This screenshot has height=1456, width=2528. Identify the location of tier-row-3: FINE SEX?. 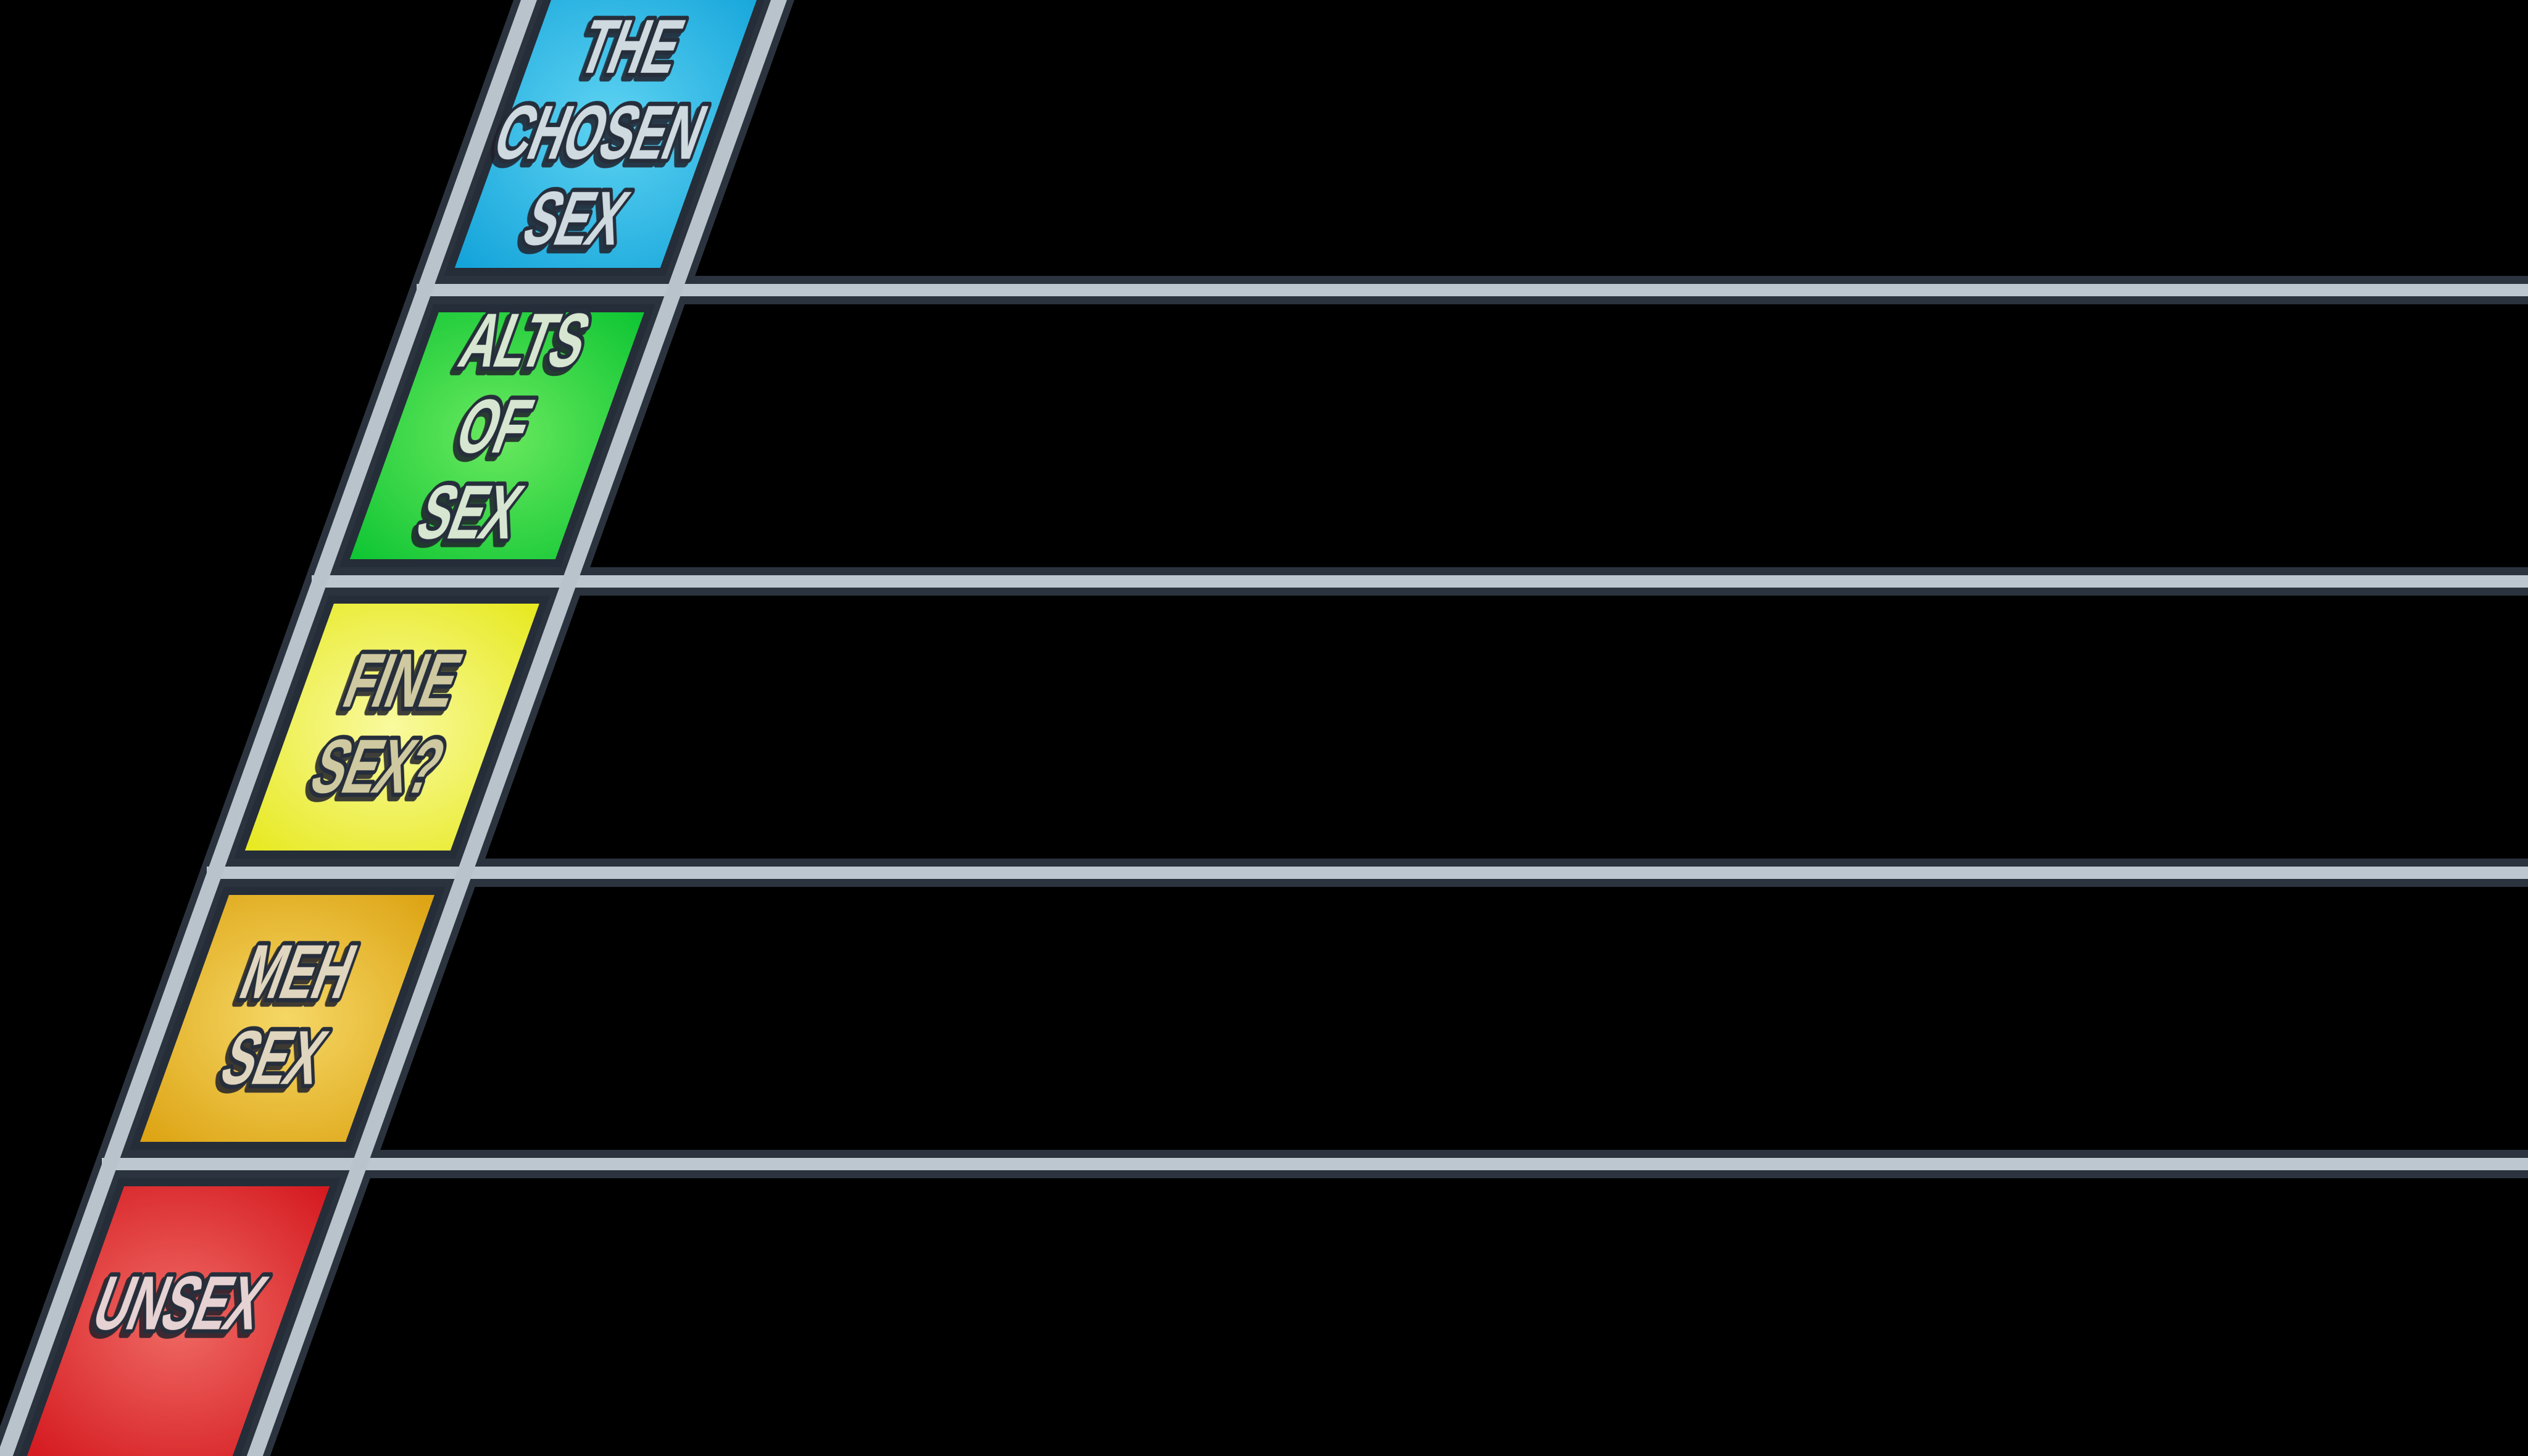
(392, 727).